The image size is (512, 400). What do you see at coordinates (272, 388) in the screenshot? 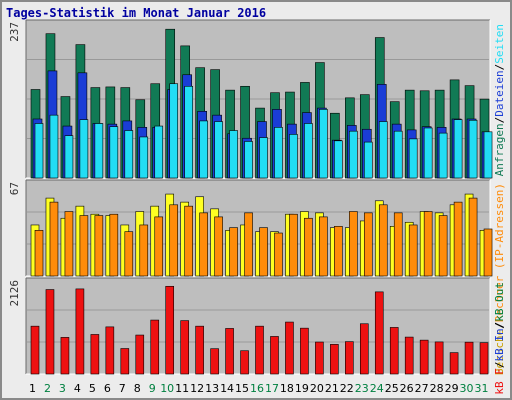
I see `x-tick-label-day-17: 17` at bounding box center [272, 388].